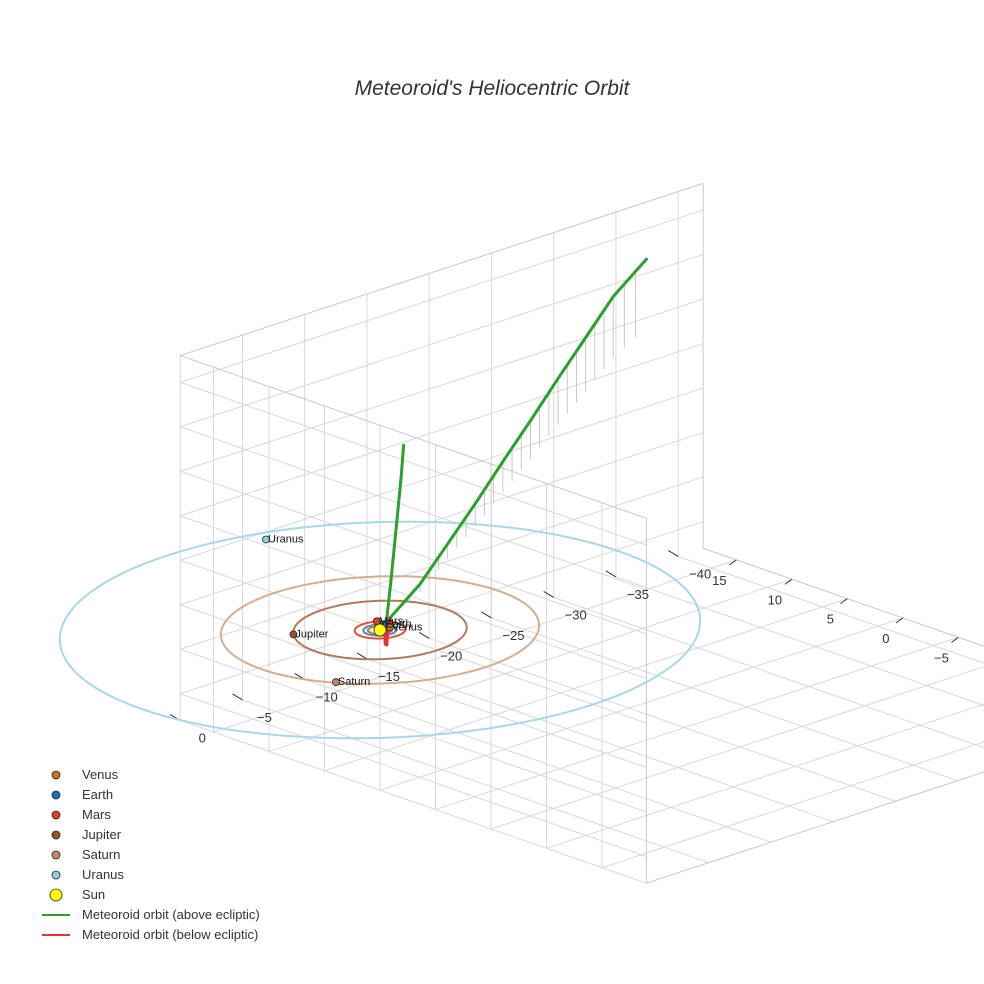  I want to click on legend-label: Sun, so click(93, 894).